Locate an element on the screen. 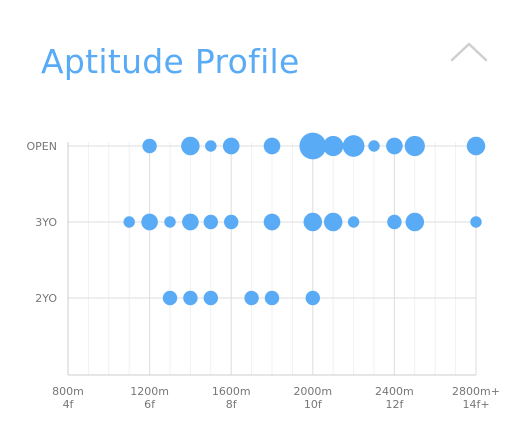 The height and width of the screenshot is (426, 522). x-tick-sublabel: 4f is located at coordinates (69, 404).